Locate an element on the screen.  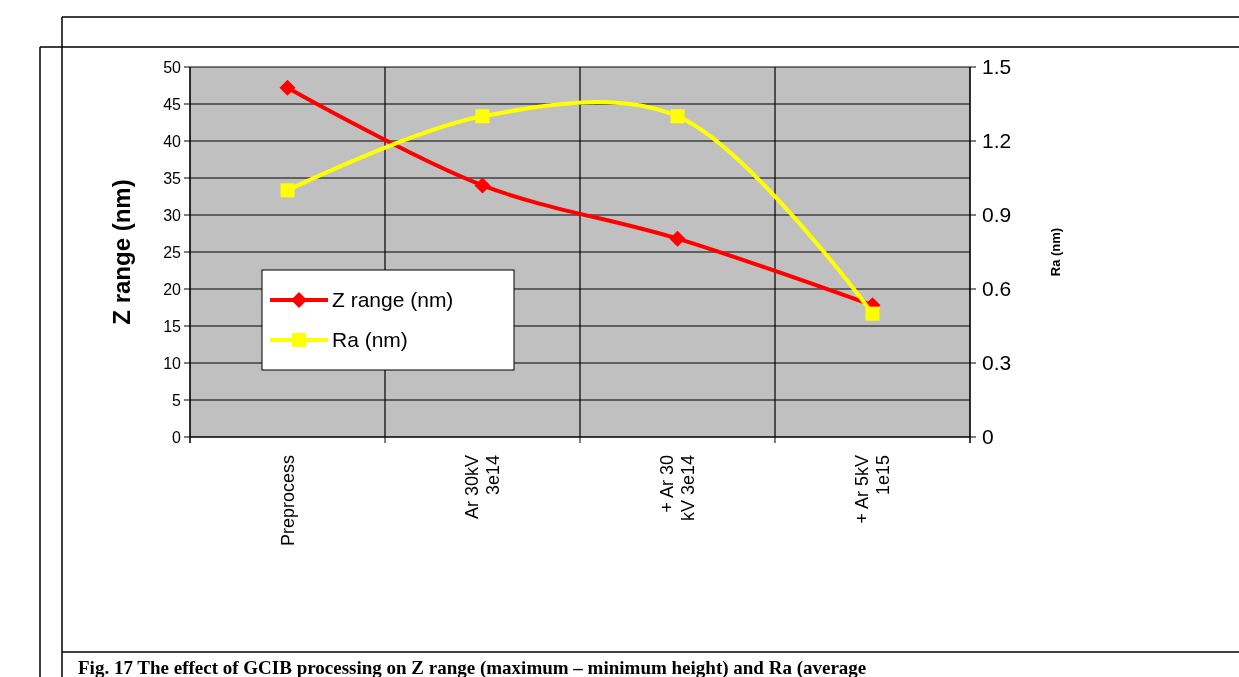
y-axis-title: Z range (nm) is located at coordinates (121, 252).